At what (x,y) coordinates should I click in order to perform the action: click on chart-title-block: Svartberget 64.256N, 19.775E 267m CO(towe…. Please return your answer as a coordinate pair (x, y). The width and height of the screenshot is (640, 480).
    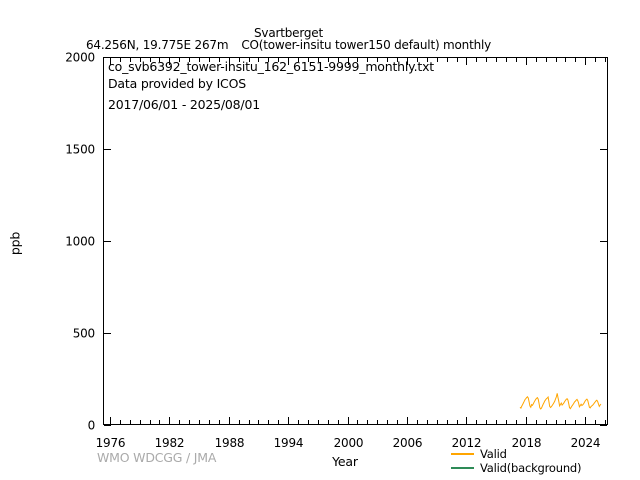
    Looking at the image, I should click on (288, 39).